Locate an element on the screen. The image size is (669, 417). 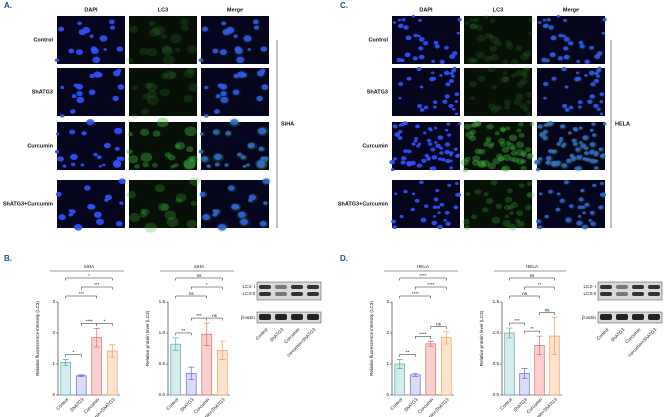
panel-letter: A. is located at coordinates (8, 5).